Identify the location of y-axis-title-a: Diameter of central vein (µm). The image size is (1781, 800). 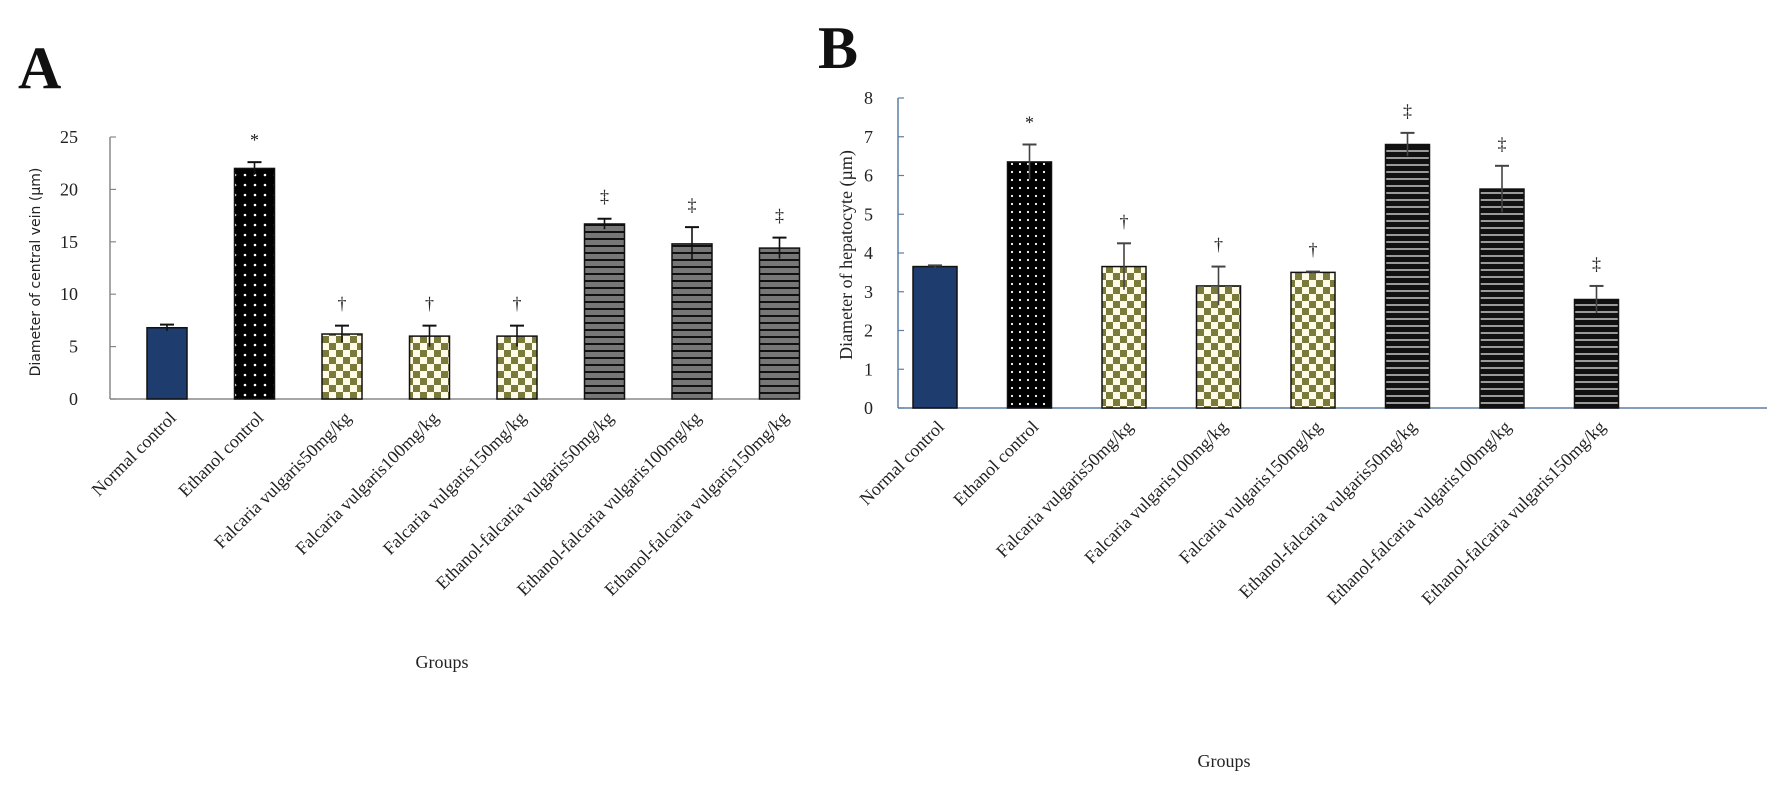
(36, 272).